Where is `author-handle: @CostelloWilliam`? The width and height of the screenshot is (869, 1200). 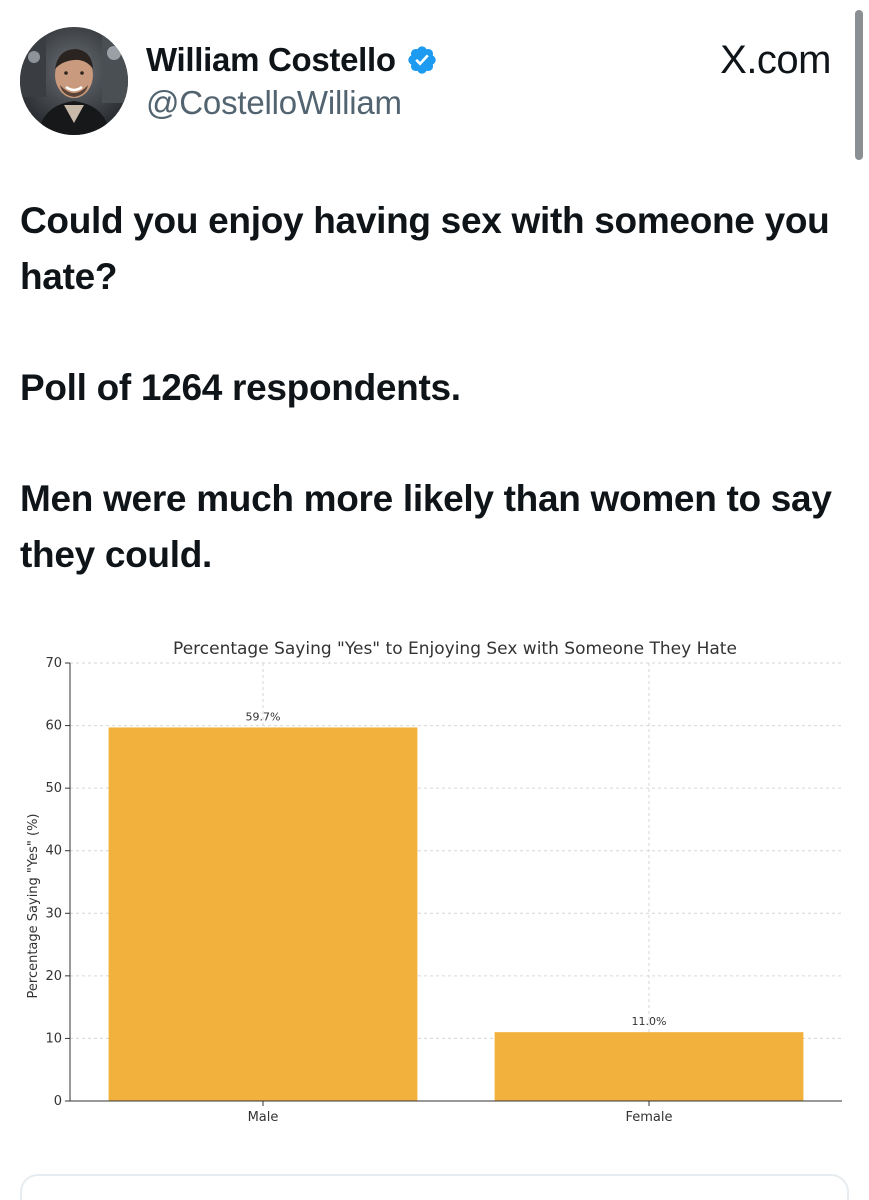 author-handle: @CostelloWilliam is located at coordinates (274, 102).